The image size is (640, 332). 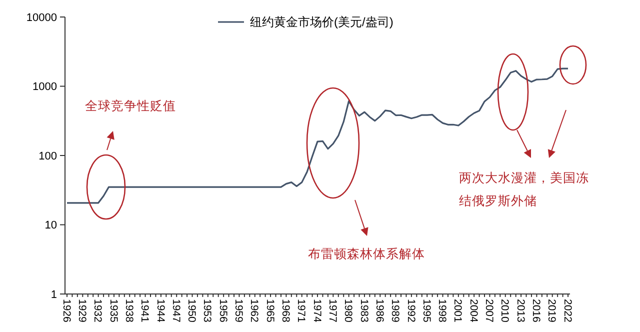 I want to click on y-tick-label: 10, so click(x=50, y=226).